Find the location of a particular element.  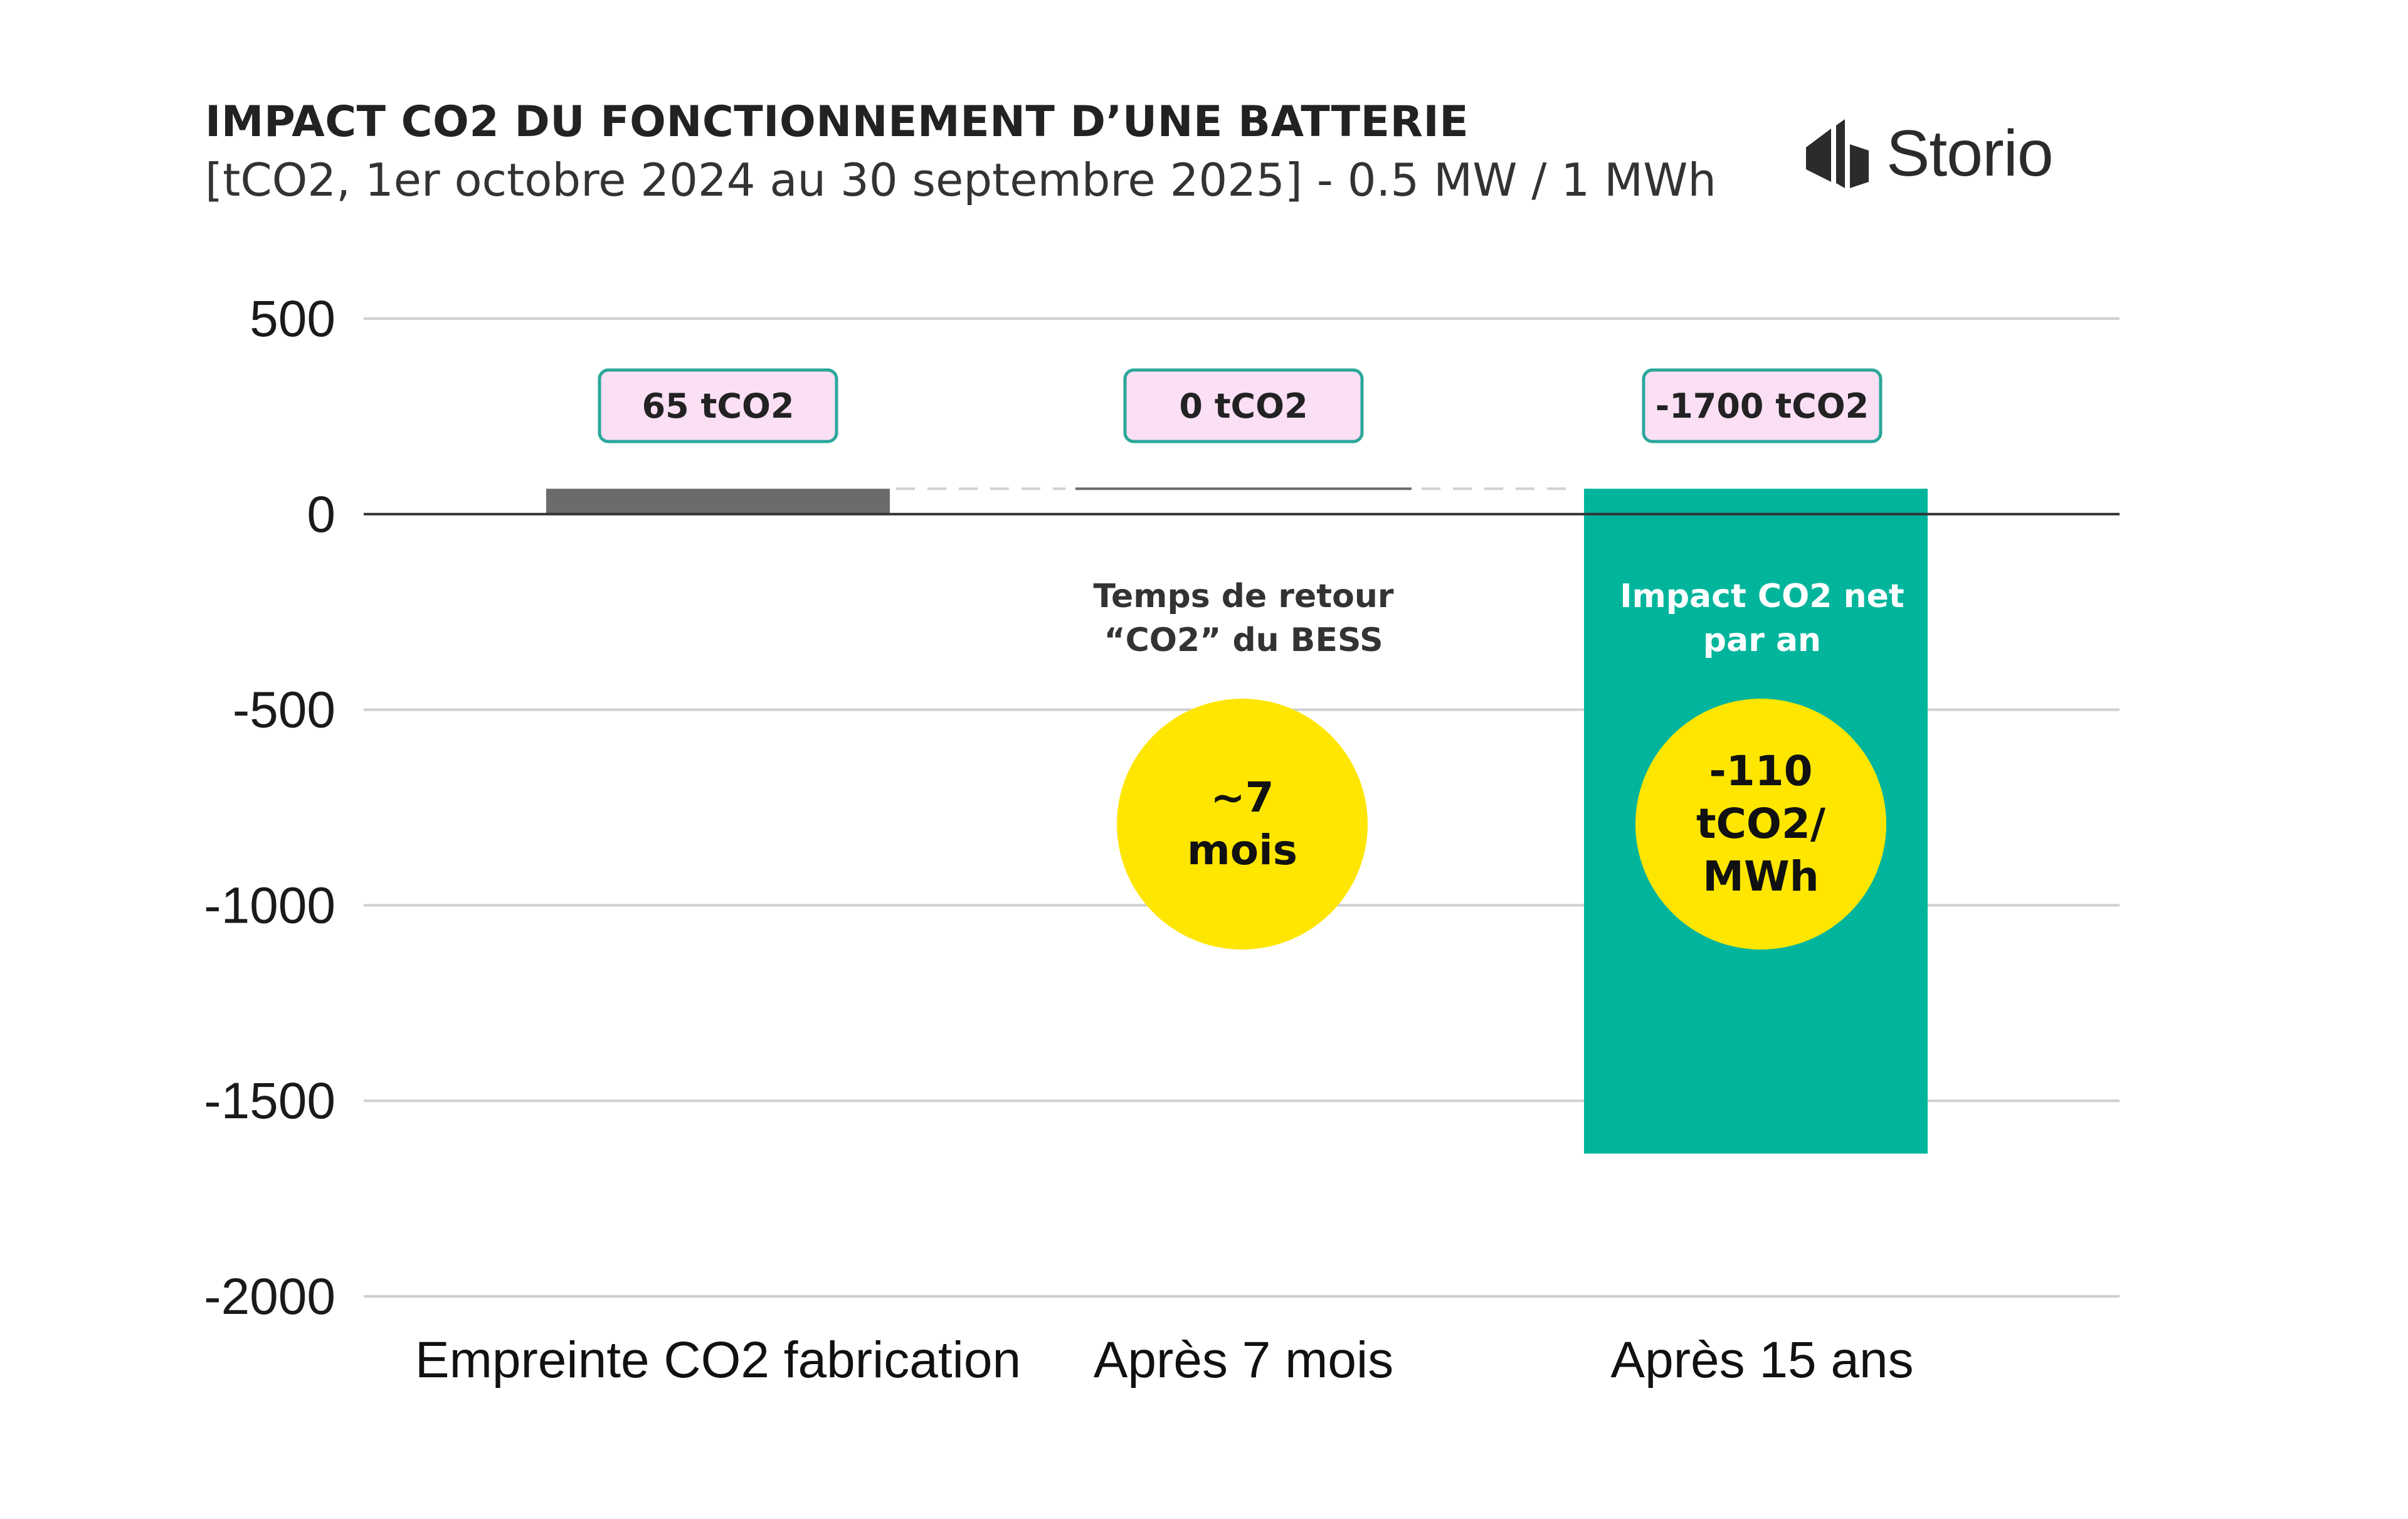

callout-line: mois is located at coordinates (1242, 850).